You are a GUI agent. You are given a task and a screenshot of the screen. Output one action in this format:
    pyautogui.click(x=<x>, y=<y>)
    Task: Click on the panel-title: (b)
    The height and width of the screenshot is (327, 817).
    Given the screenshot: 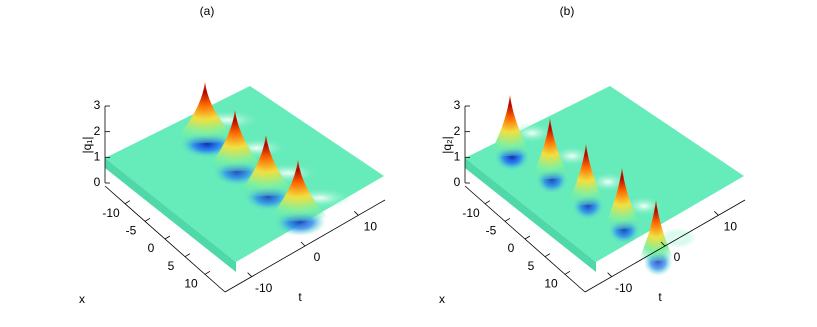 What is the action you would take?
    pyautogui.click(x=567, y=11)
    